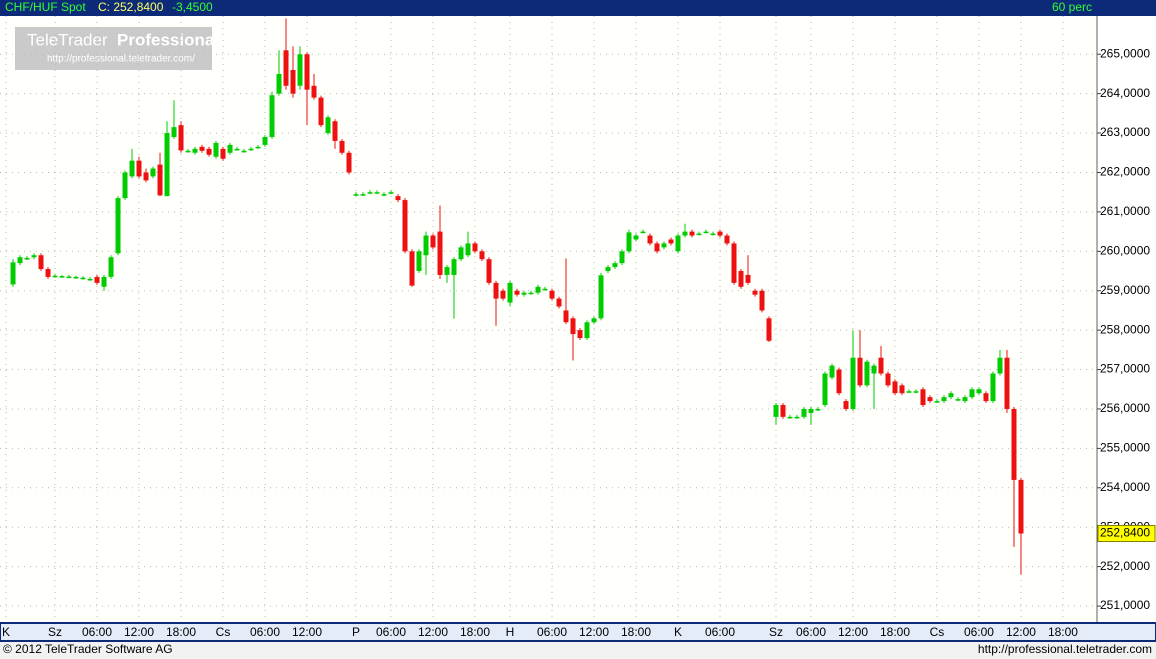  Describe the element at coordinates (1125, 172) in the screenshot. I see `y-tick-label: 262,0000` at that location.